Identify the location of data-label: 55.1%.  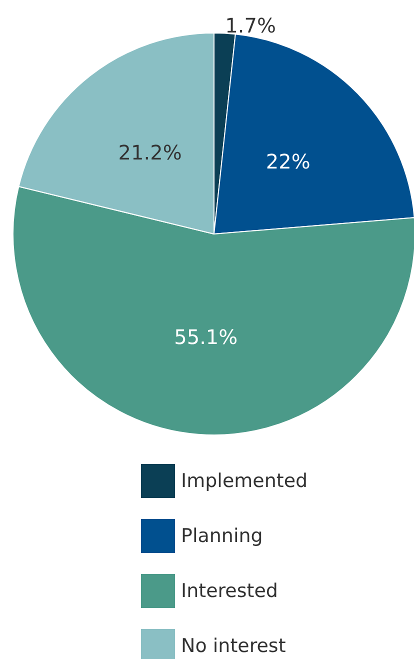
(206, 337).